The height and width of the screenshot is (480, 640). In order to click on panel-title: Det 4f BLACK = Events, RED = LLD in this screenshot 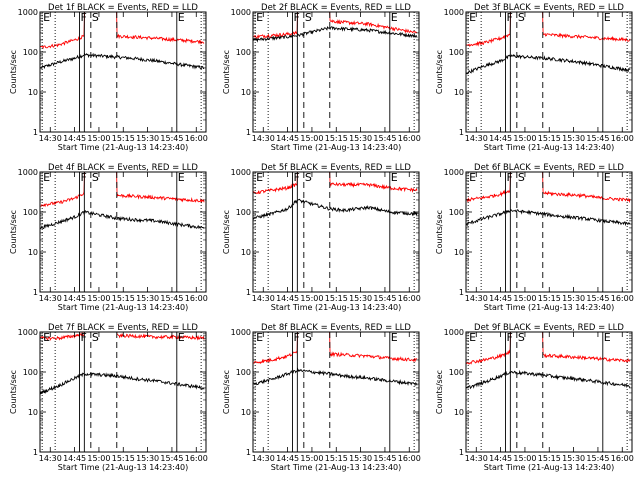, I will do `click(123, 168)`.